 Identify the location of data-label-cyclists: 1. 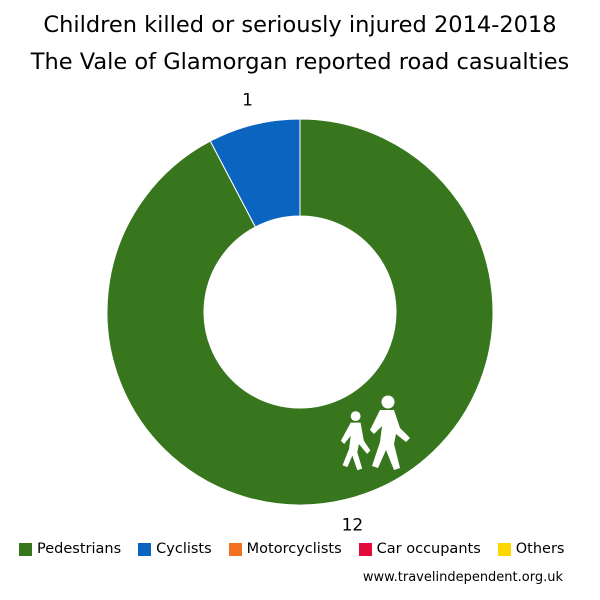
(247, 100).